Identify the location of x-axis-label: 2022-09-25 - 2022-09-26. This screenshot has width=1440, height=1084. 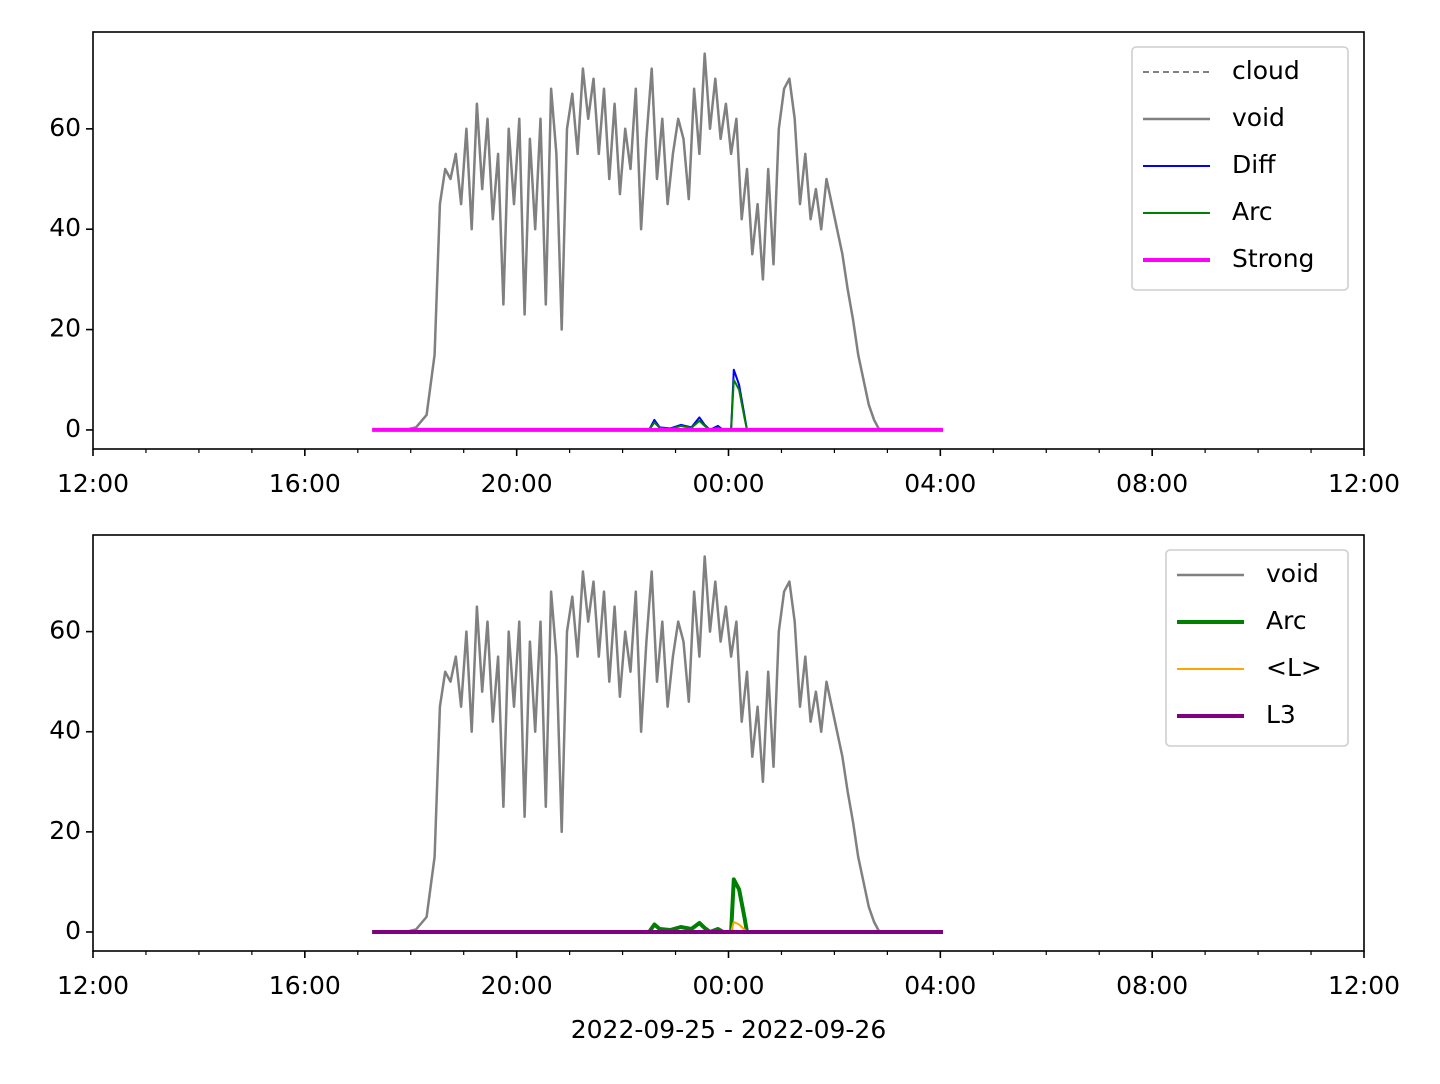
(729, 1029).